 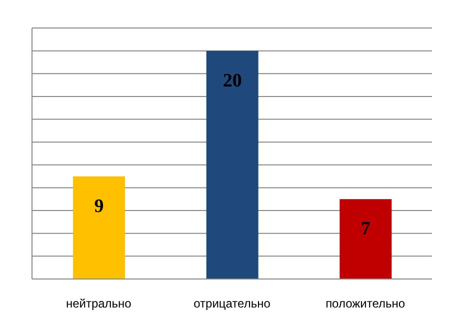 I want to click on x-tick-label: отрицательно, so click(x=232, y=303).